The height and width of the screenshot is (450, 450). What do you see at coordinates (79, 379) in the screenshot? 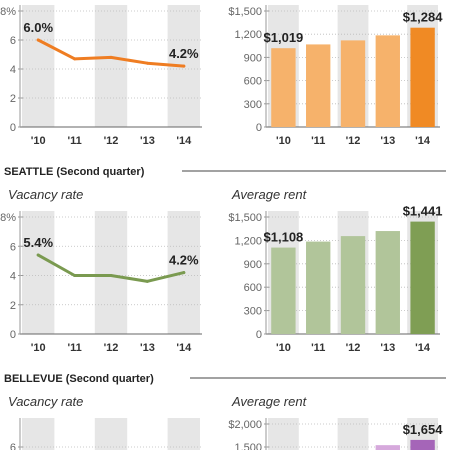
I see `section-title: BELLEVUE (Second quarter)` at bounding box center [79, 379].